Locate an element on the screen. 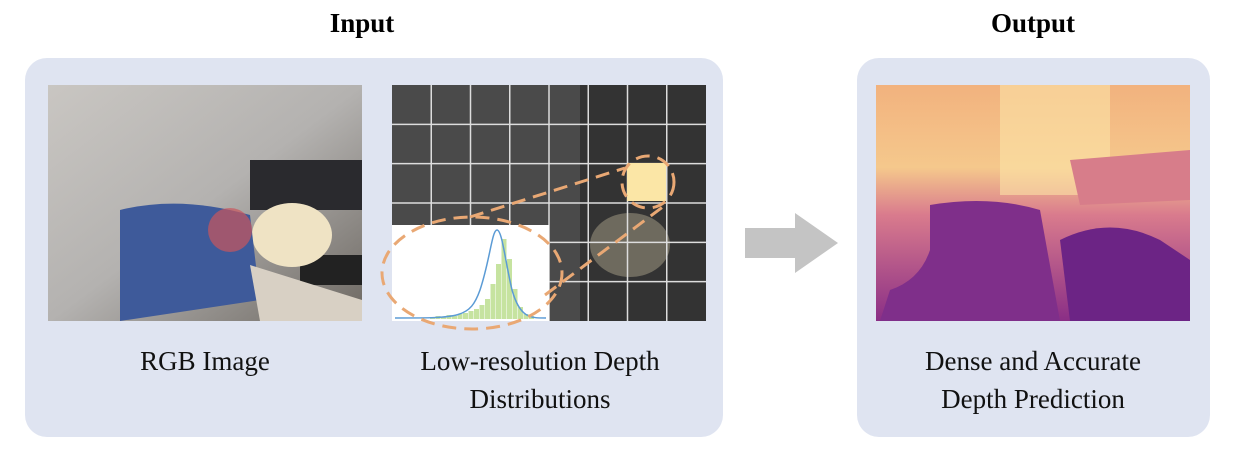 Image resolution: width=1242 pixels, height=450 pixels. output-title: Output is located at coordinates (1033, 23).